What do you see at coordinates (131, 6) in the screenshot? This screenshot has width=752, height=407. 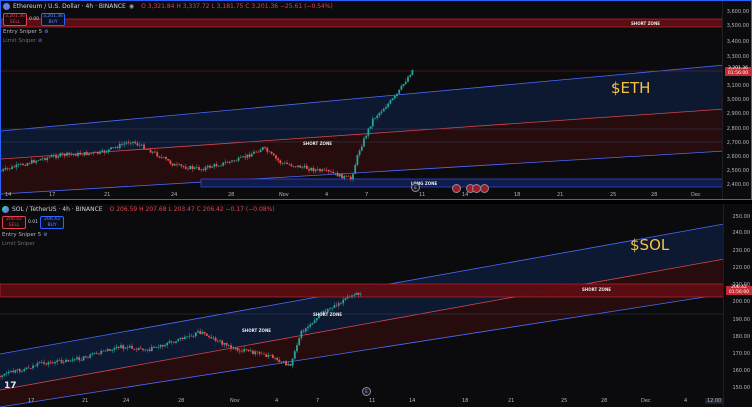 I see `eye-icon: ◉` at bounding box center [131, 6].